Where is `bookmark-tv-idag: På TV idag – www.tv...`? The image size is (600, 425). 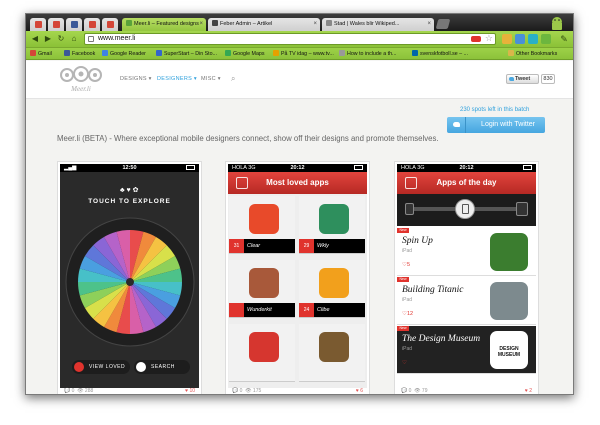
bookmark-tv-idag: På TV idag – www.tv... is located at coordinates (303, 54).